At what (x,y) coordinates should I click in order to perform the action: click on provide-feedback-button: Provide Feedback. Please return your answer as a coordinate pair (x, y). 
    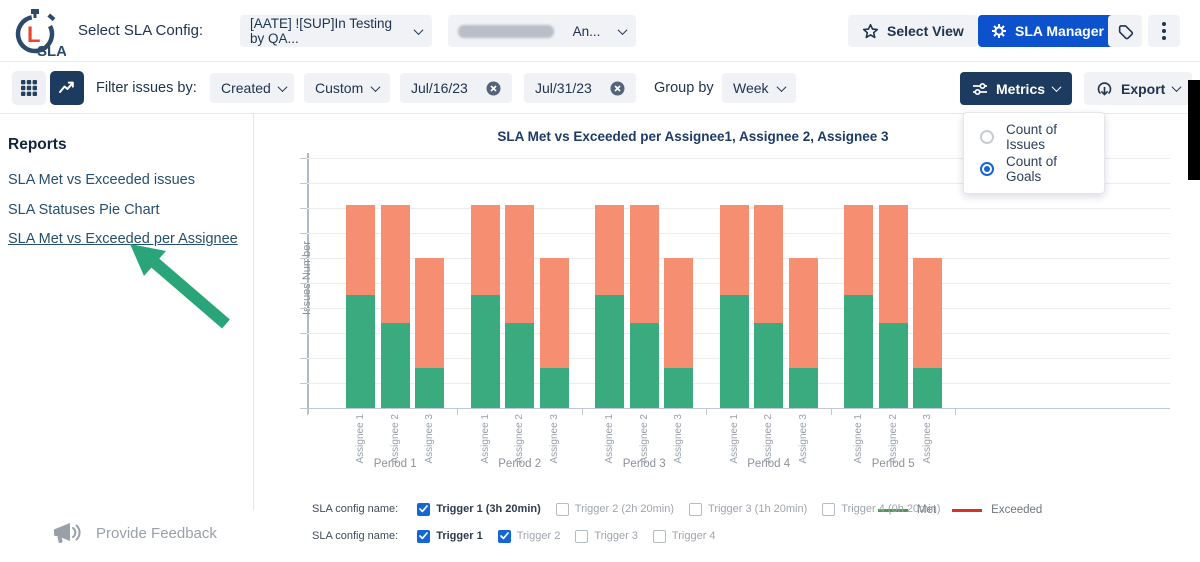
    Looking at the image, I should click on (134, 533).